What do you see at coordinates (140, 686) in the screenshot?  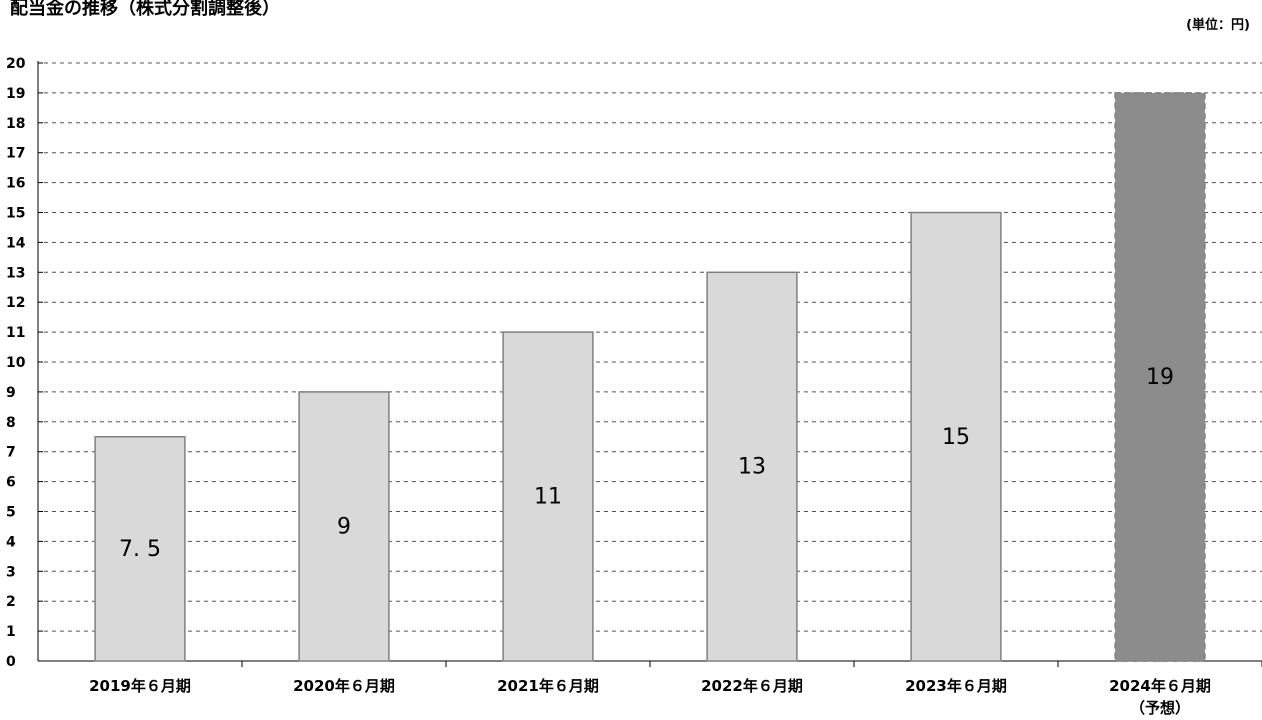 I see `x-tick-label: 2019年６月期` at bounding box center [140, 686].